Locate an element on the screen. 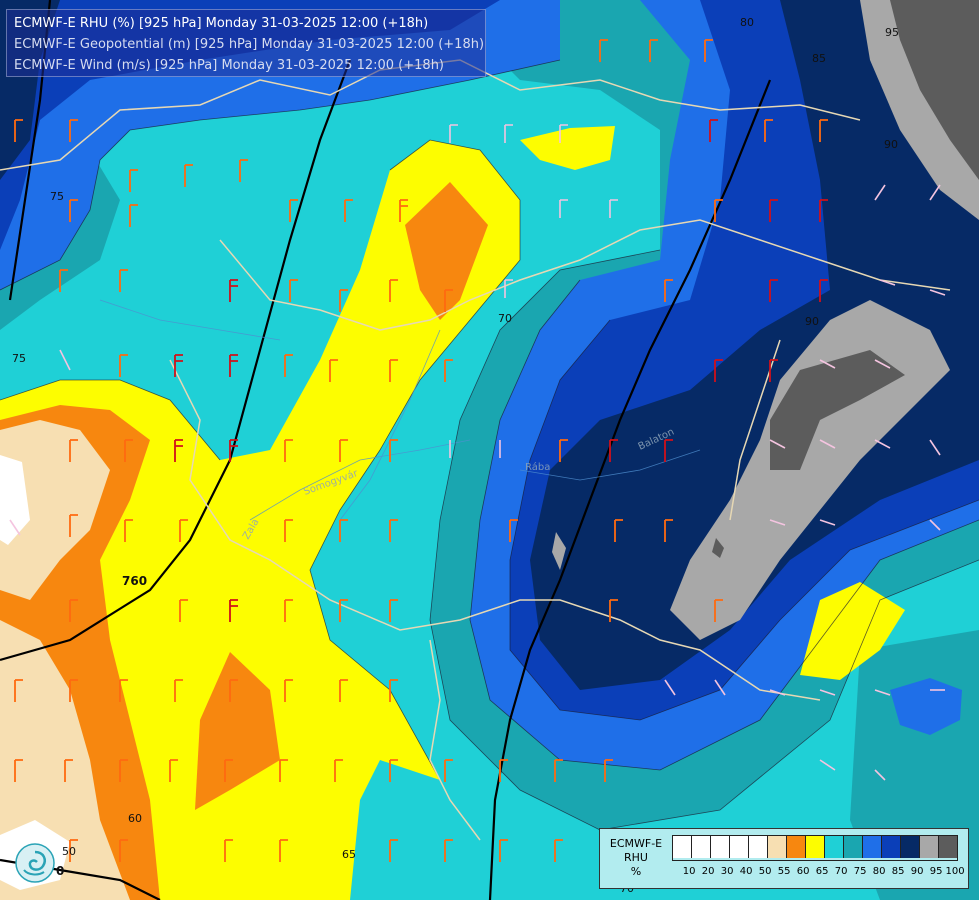 This screenshot has height=900, width=979. legend-tick-label: 40 is located at coordinates (746, 871).